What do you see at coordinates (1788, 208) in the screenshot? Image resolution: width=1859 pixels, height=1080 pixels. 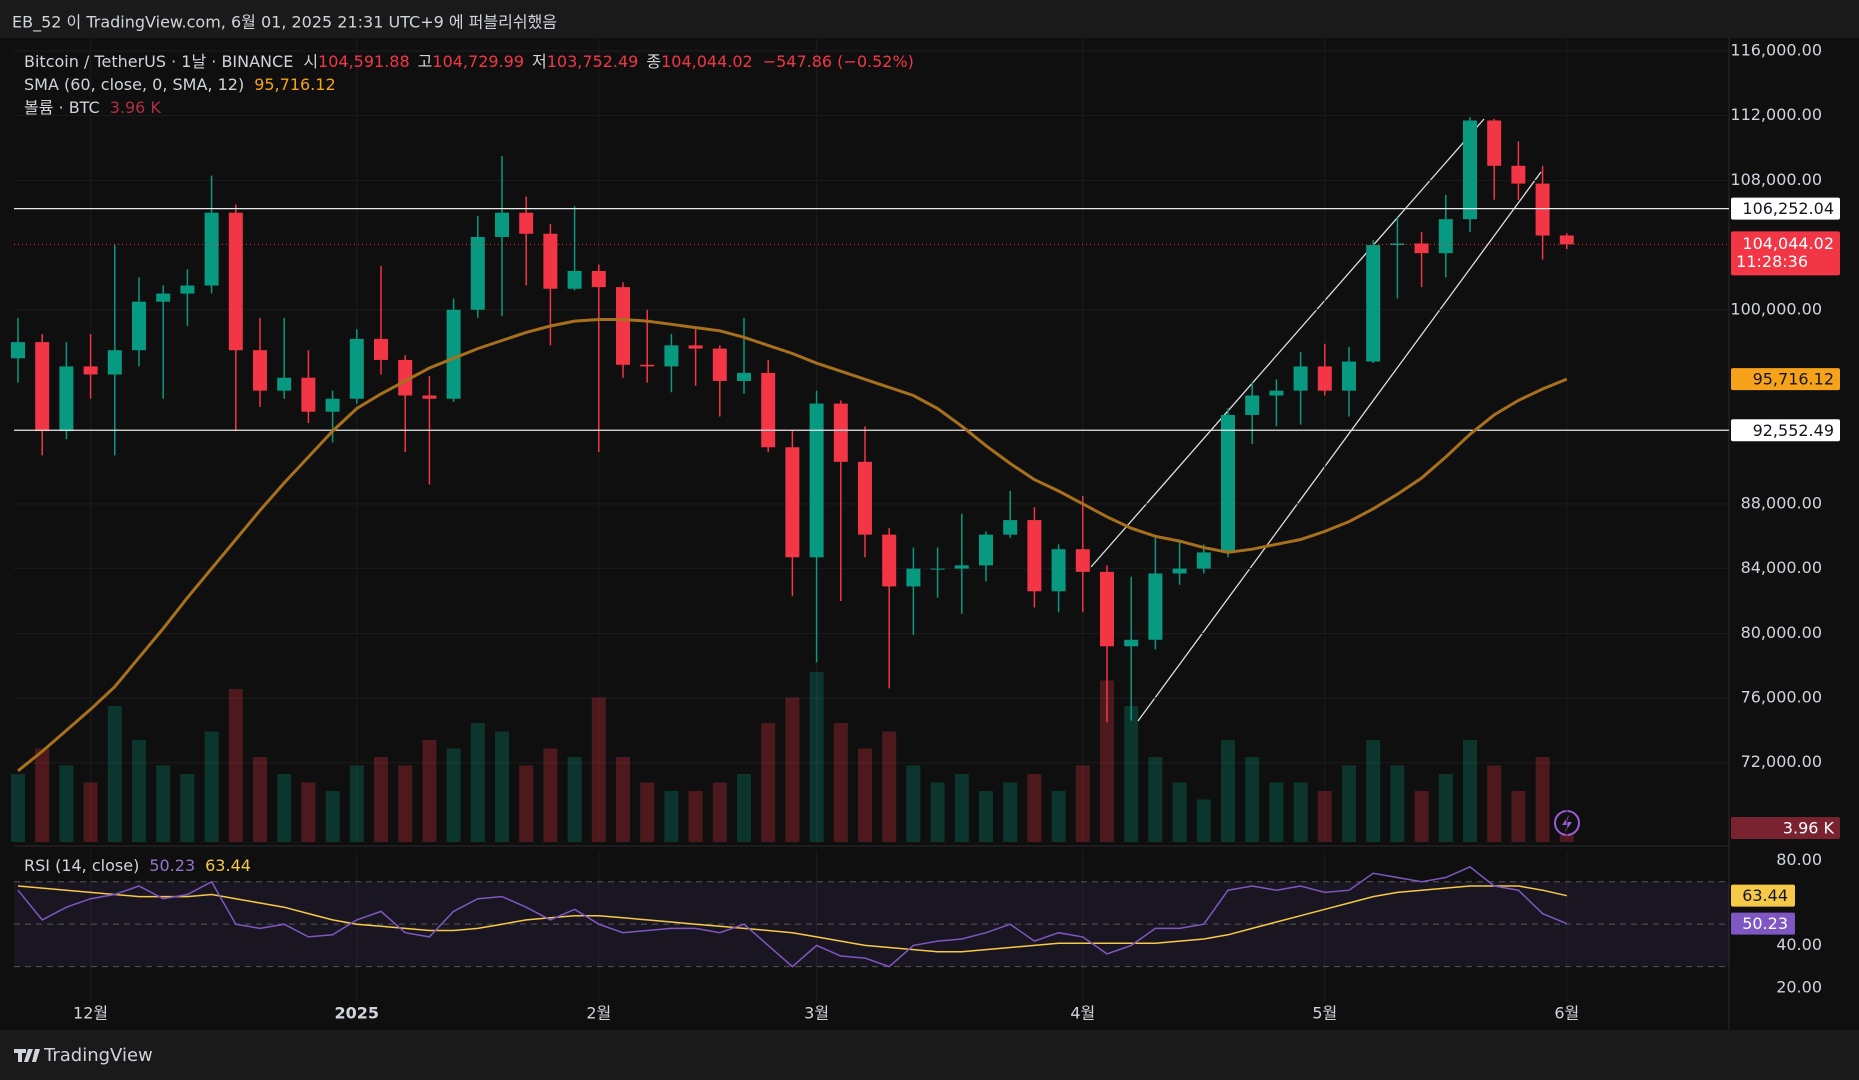 I see `hline-label: 106,252.04` at bounding box center [1788, 208].